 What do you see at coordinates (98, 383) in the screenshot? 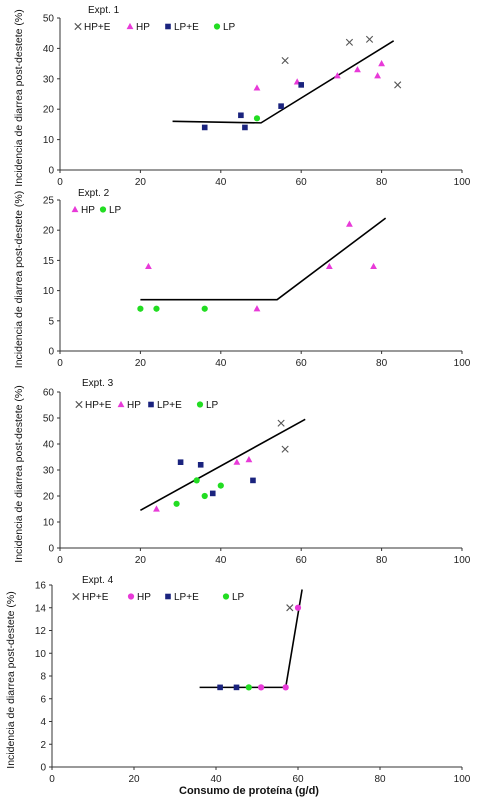
I see `panel-title: Expt. 3` at bounding box center [98, 383].